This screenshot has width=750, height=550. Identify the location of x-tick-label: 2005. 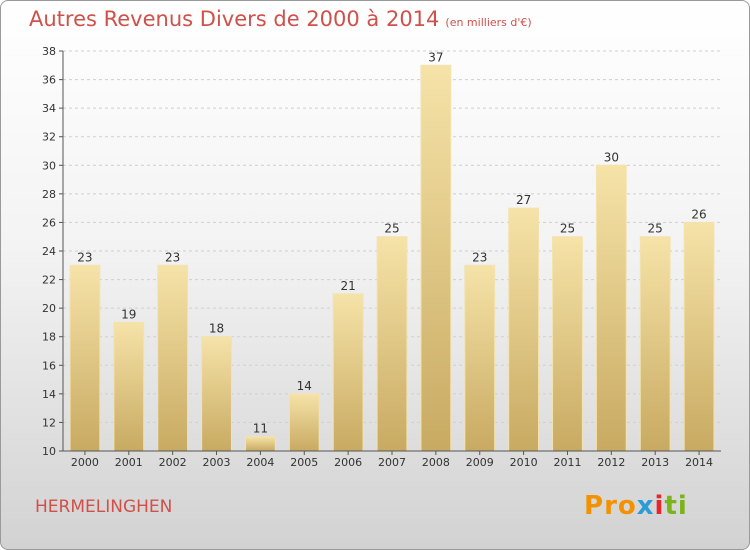
(304, 462).